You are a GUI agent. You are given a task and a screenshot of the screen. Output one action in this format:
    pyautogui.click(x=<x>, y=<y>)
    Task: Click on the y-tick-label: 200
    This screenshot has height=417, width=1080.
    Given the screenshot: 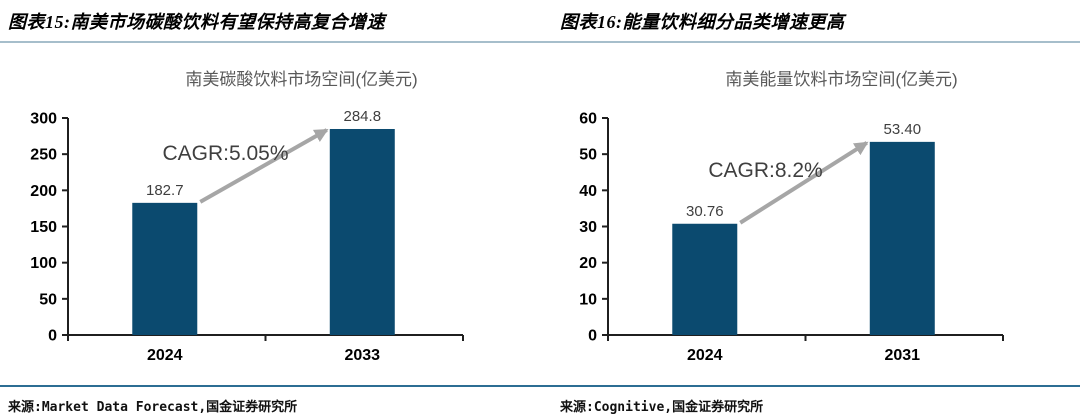 What is the action you would take?
    pyautogui.click(x=43, y=191)
    